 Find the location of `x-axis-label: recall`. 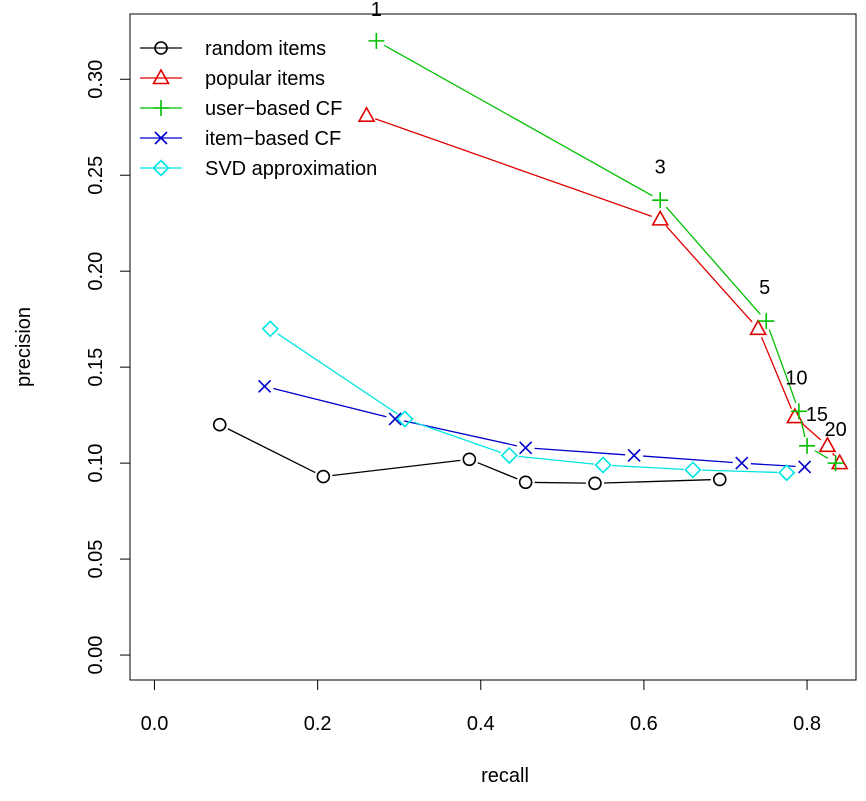

x-axis-label: recall is located at coordinates (505, 776).